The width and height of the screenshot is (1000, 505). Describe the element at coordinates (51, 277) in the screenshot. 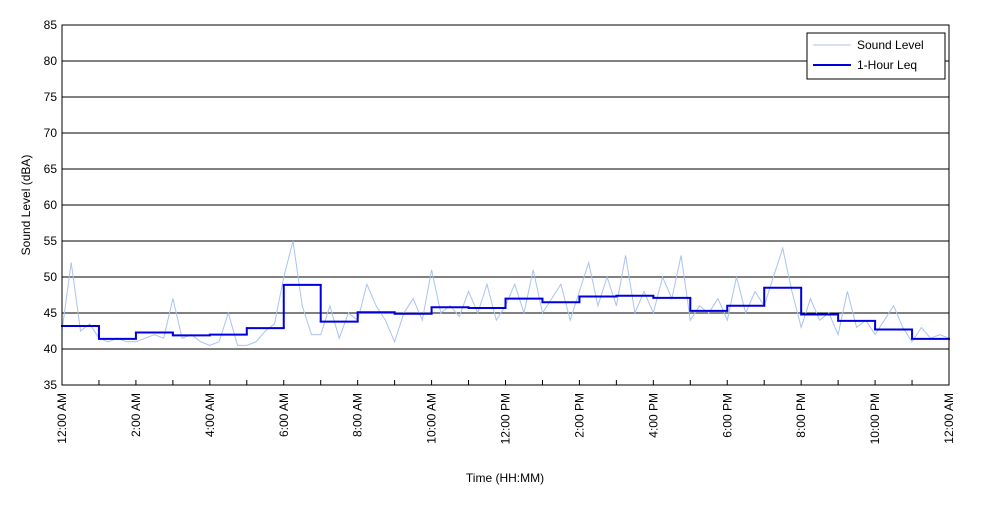

I see `y-tick-label: 50` at that location.